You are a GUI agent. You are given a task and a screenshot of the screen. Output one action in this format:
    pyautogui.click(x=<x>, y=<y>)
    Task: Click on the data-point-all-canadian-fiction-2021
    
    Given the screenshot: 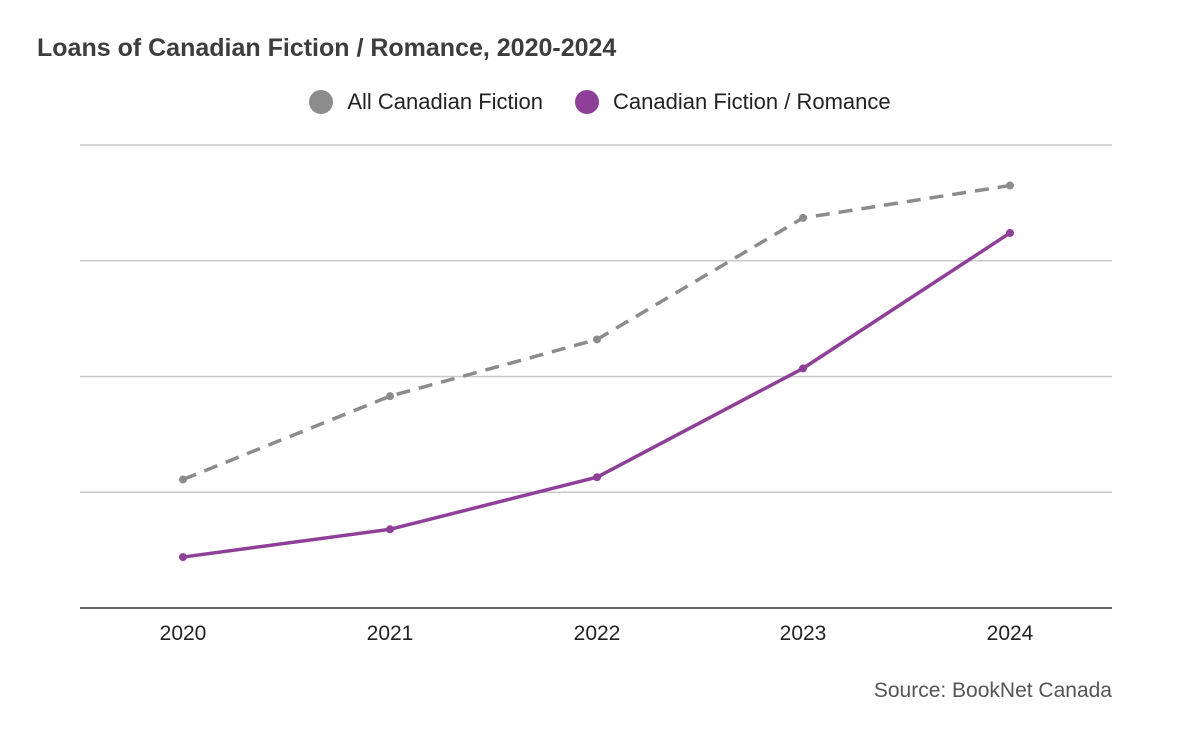 What is the action you would take?
    pyautogui.click(x=390, y=396)
    